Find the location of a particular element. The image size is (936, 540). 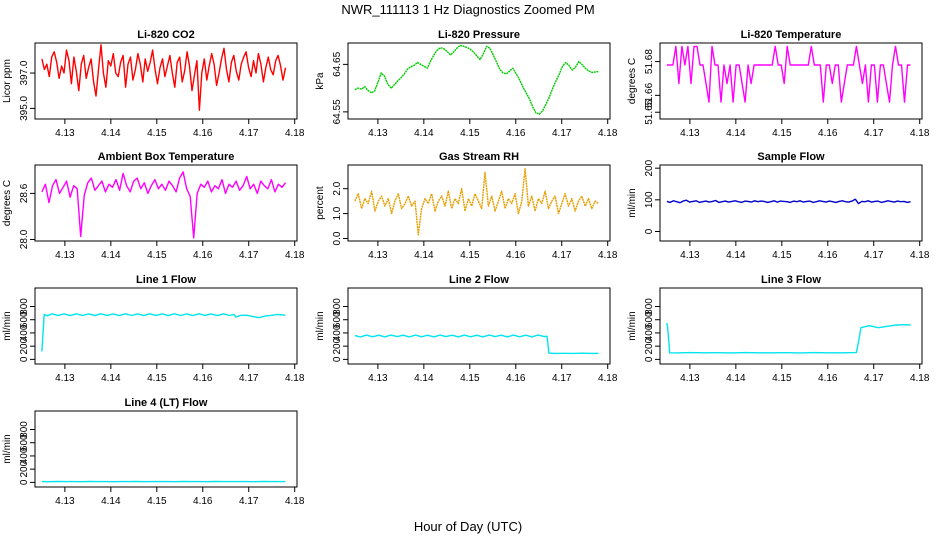

panel-1-xtick-label-6: 4.18 is located at coordinates (295, 133).